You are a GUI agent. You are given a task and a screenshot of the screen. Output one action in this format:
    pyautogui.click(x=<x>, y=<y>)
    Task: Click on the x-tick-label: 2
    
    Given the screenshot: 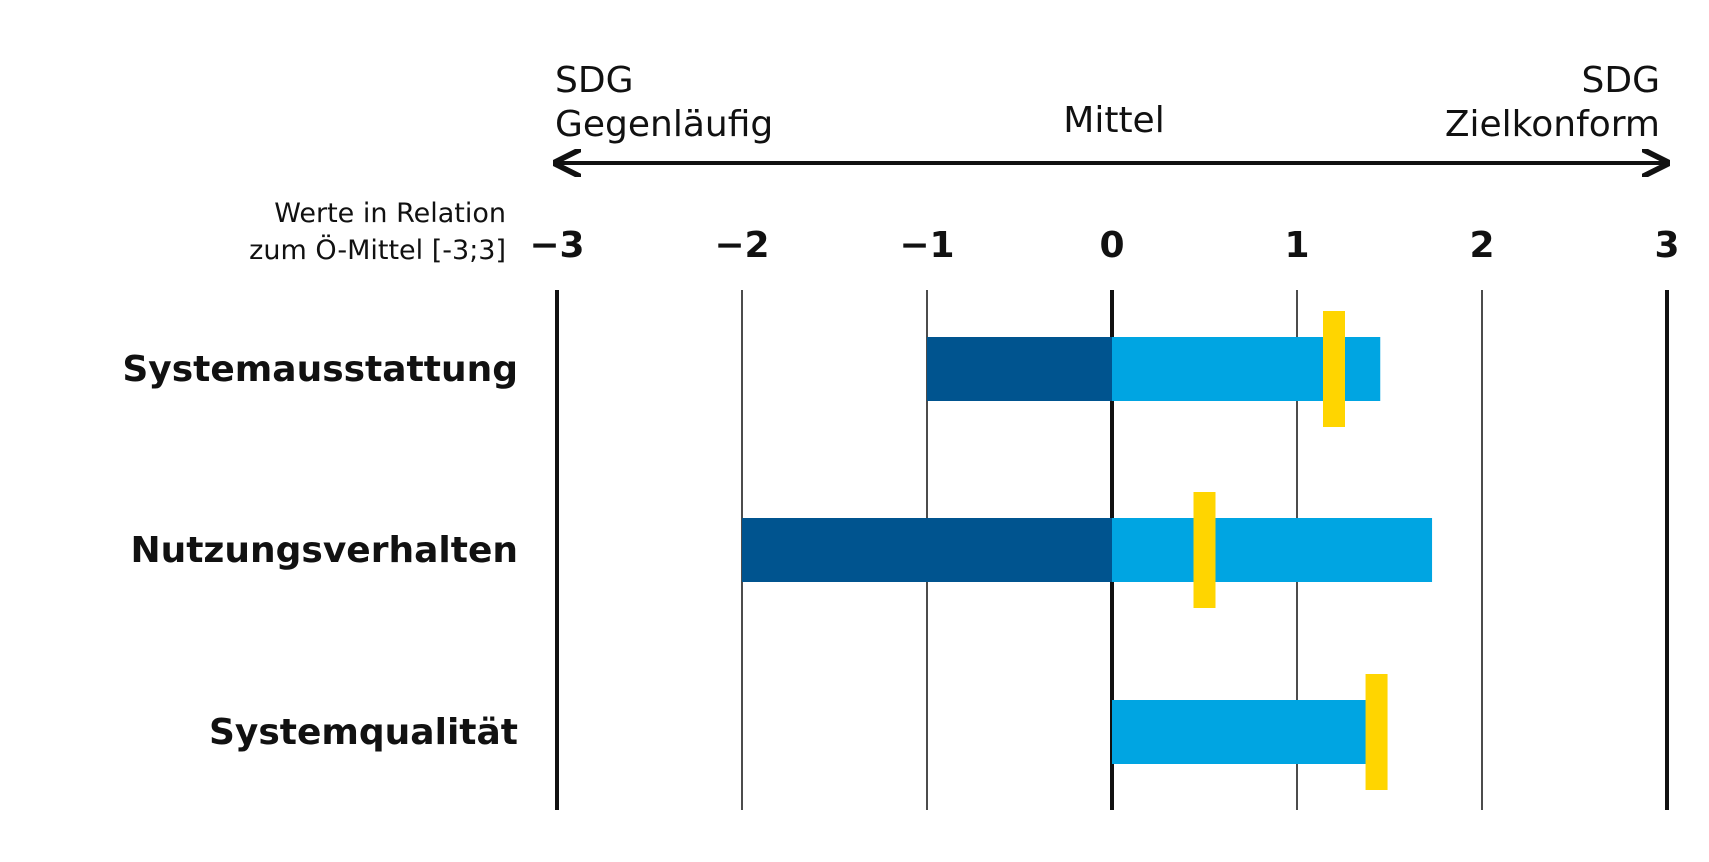 What is the action you would take?
    pyautogui.click(x=1481, y=245)
    